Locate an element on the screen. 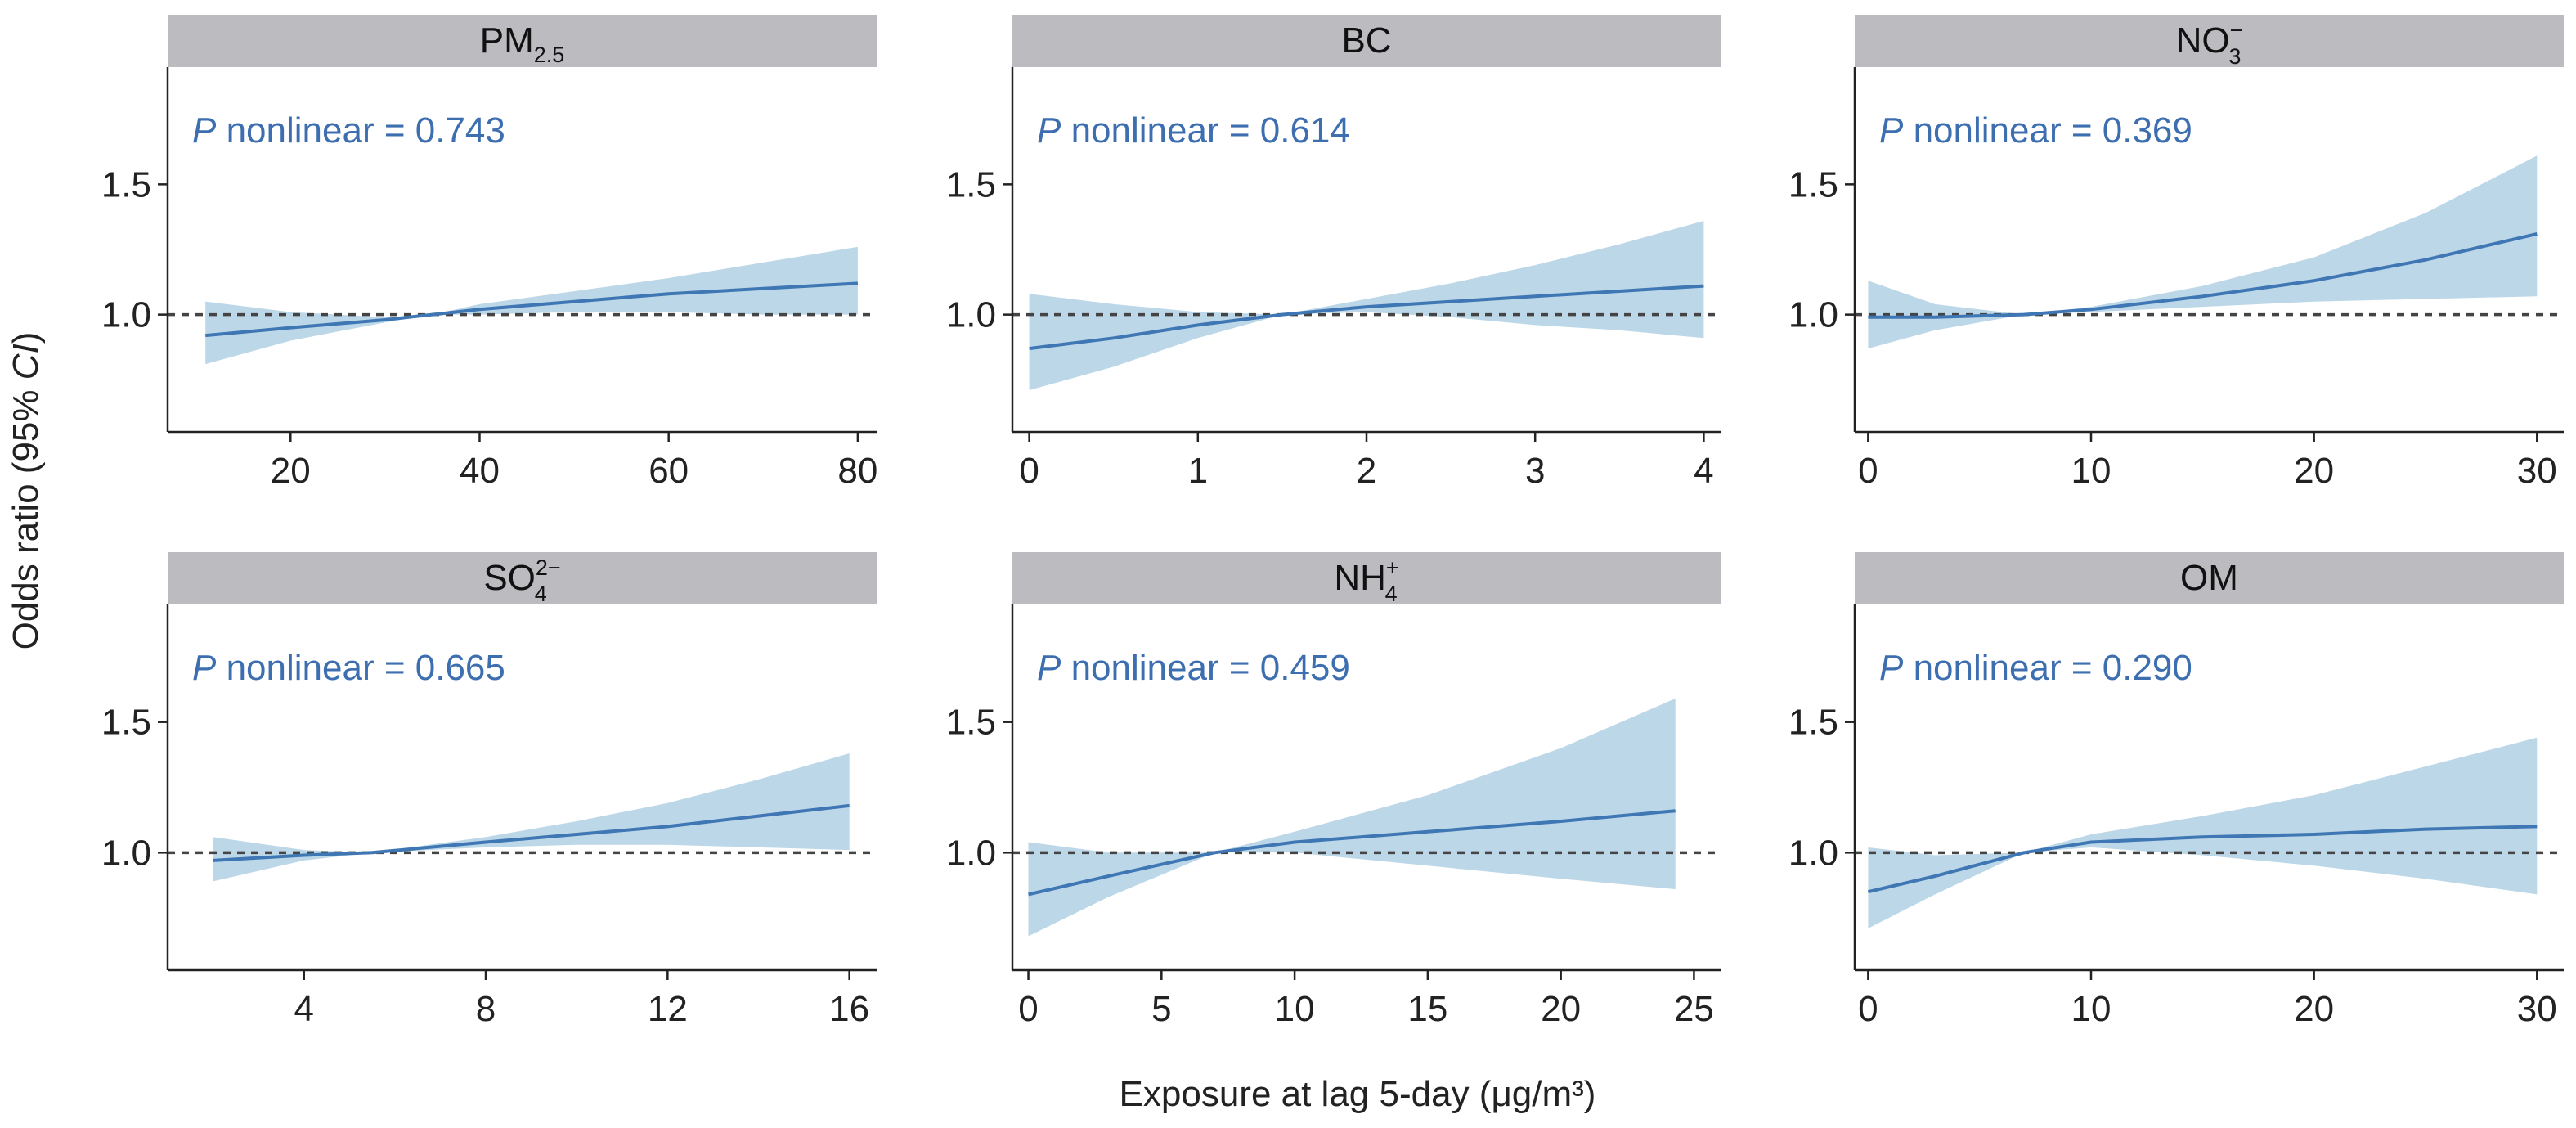 The image size is (2576, 1128). x-tick-label: 1 is located at coordinates (1198, 471).